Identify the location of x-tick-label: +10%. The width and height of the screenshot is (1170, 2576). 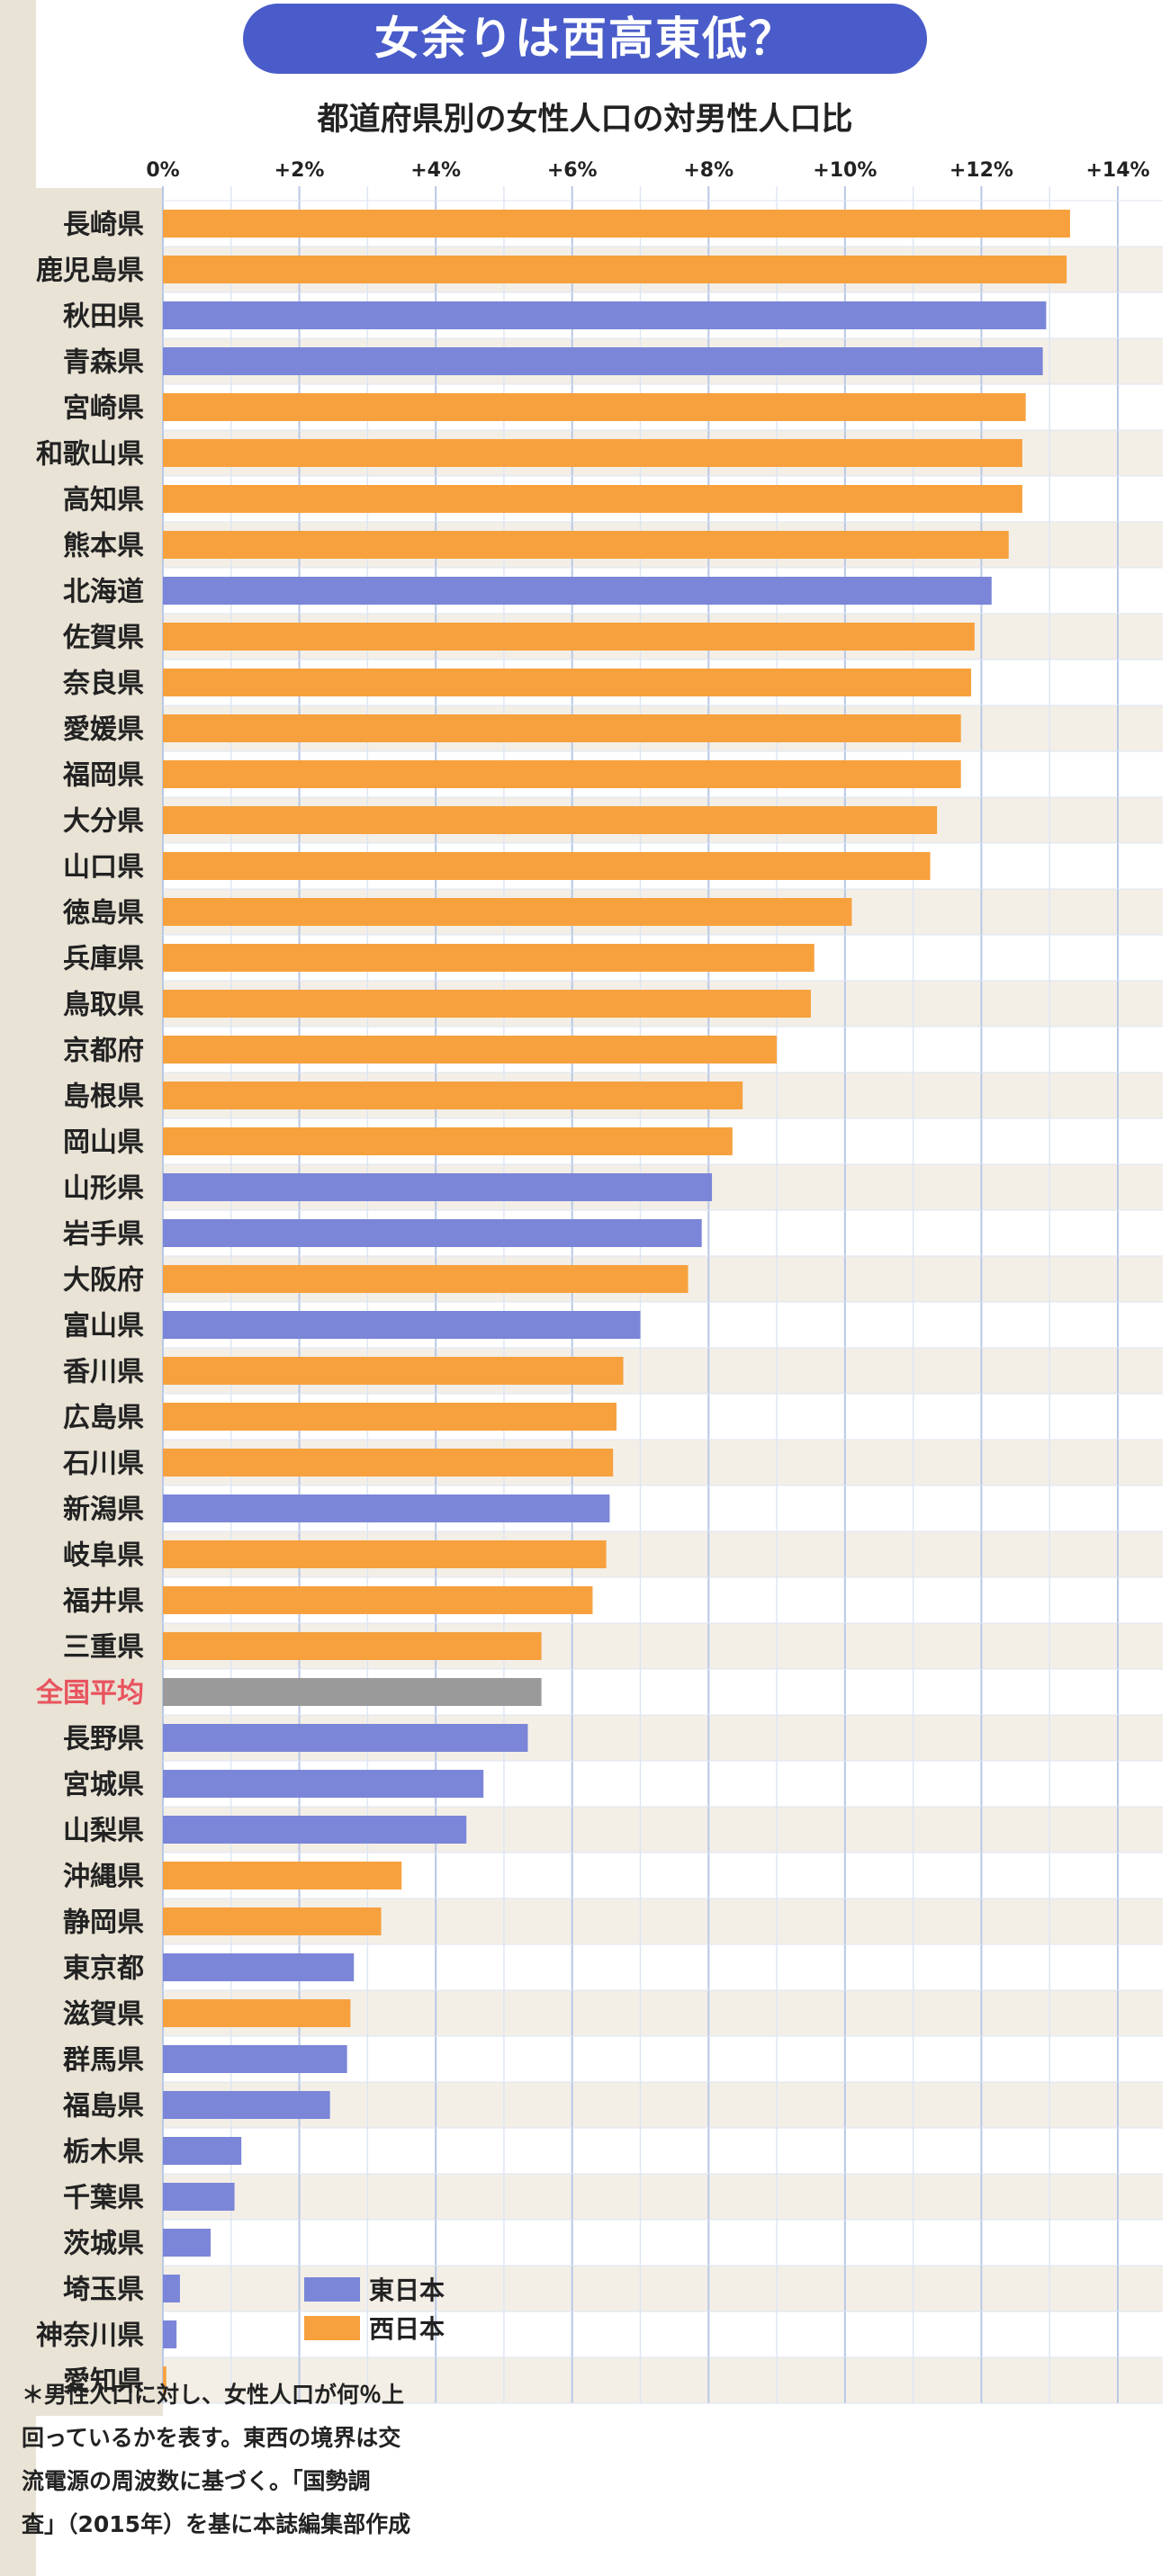
(845, 171).